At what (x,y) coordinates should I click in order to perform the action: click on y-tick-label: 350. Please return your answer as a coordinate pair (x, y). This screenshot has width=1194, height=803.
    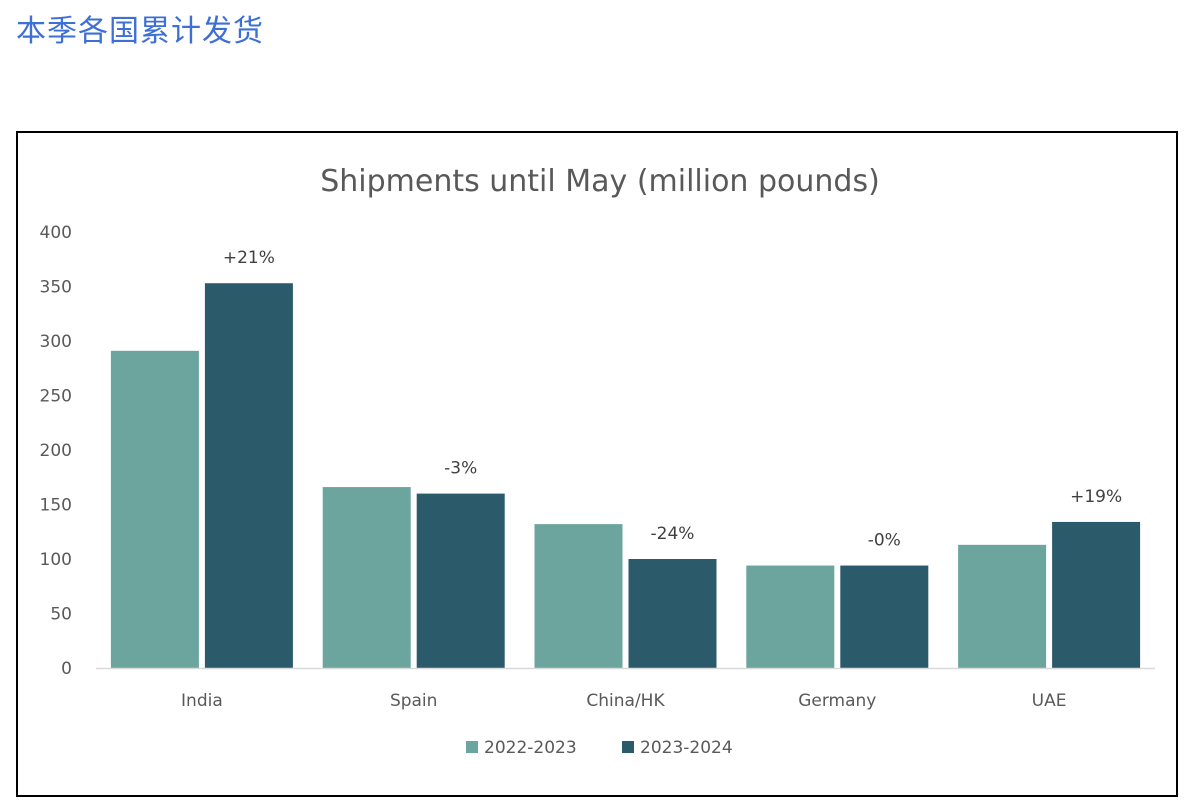
    Looking at the image, I should click on (56, 288).